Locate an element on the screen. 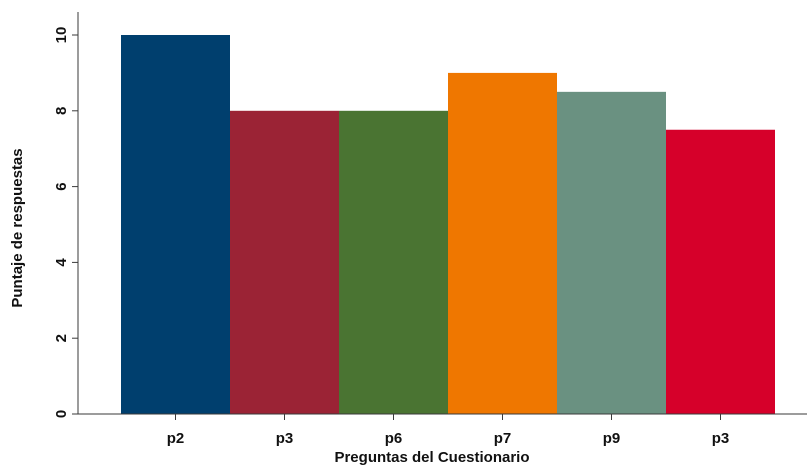  x-tick-label-p6-3: p6 is located at coordinates (394, 438).